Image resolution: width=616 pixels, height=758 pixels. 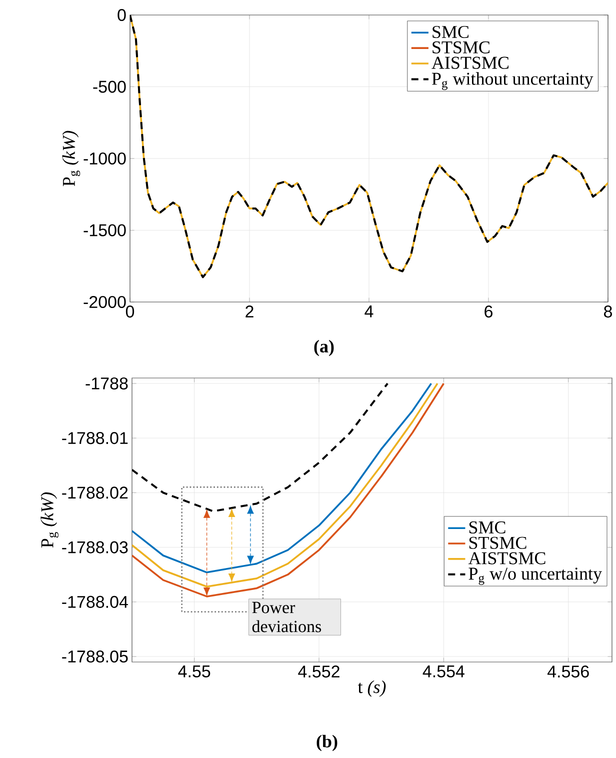 I want to click on legend-label: P$_{g}$ without uncertainty, so click(x=513, y=81).